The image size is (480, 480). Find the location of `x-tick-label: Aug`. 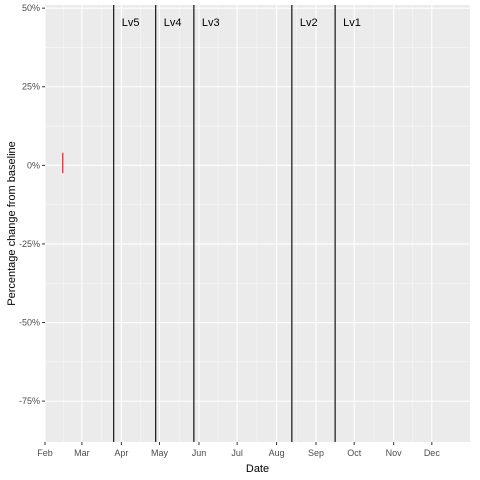

x-tick-label: Aug is located at coordinates (277, 453).